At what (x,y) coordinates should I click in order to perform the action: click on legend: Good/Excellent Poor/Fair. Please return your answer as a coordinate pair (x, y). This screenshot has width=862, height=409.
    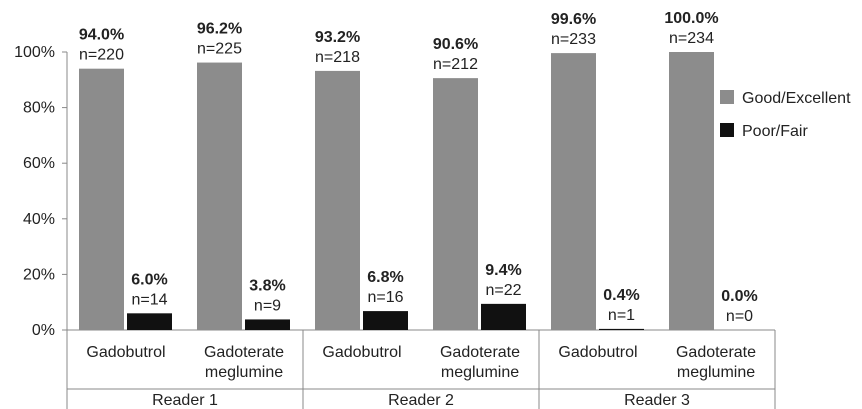
    Looking at the image, I should click on (785, 115).